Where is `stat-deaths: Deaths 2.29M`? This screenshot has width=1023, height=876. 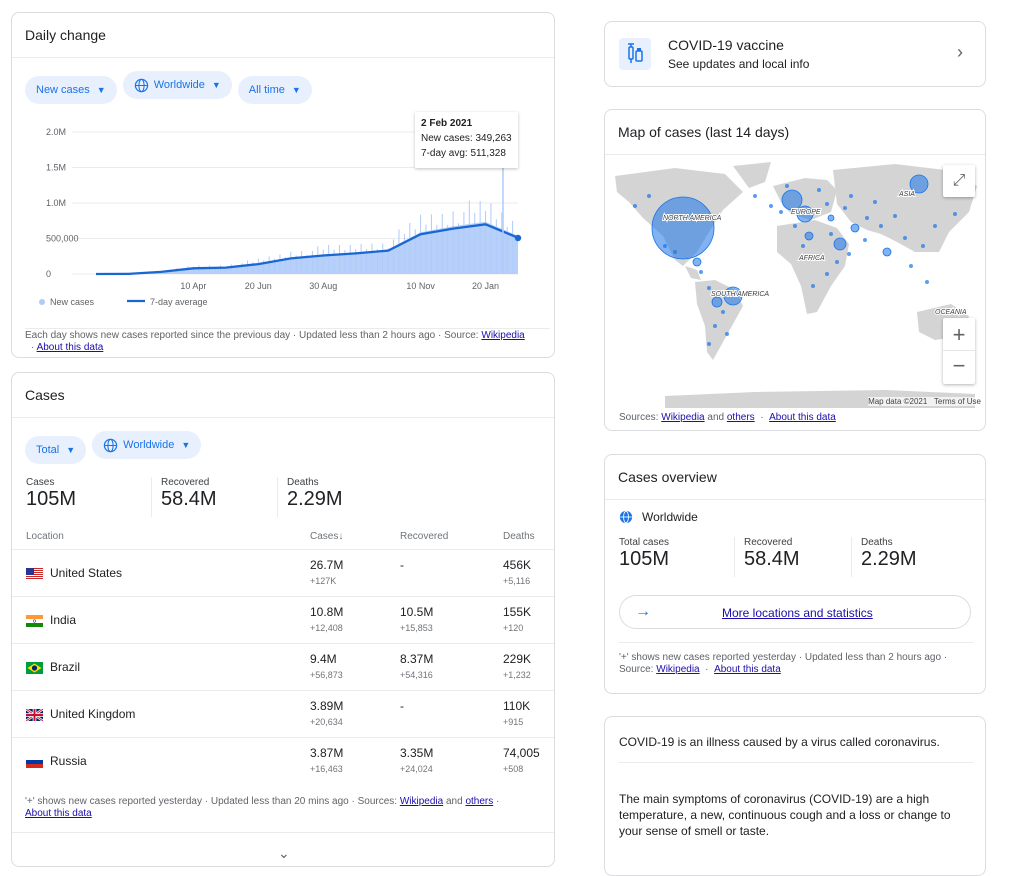 stat-deaths: Deaths 2.29M is located at coordinates (884, 557).